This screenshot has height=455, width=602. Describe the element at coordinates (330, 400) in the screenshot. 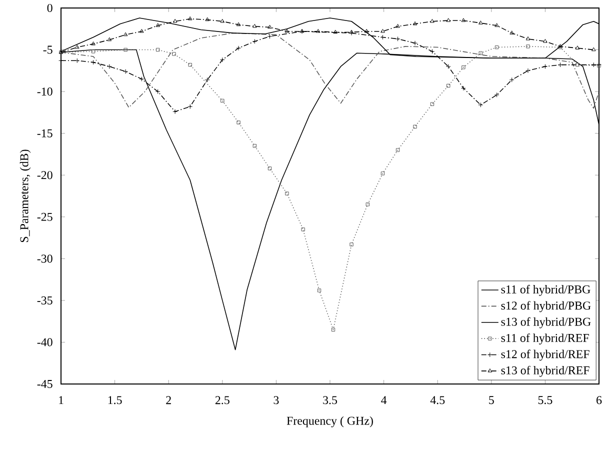

I see `x-tick-label: 3.5` at that location.